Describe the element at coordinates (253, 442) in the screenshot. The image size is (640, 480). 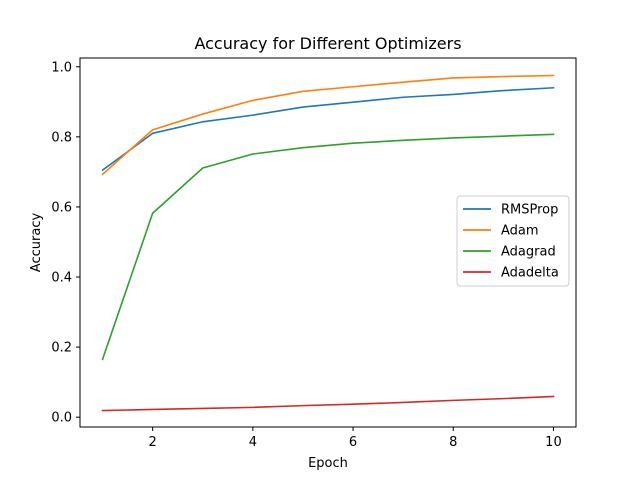
I see `x-tick-label: 4` at that location.